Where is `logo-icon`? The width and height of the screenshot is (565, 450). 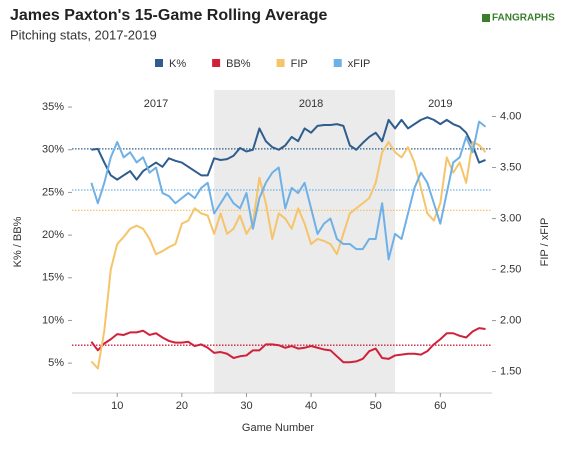 logo-icon is located at coordinates (486, 18).